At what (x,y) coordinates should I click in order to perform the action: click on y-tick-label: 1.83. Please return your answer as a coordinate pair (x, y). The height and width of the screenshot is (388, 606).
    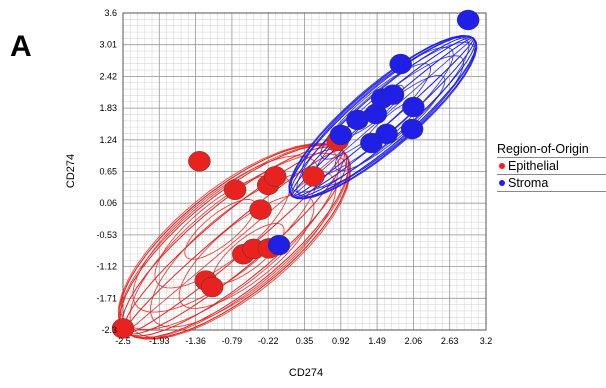
    Looking at the image, I should click on (108, 108).